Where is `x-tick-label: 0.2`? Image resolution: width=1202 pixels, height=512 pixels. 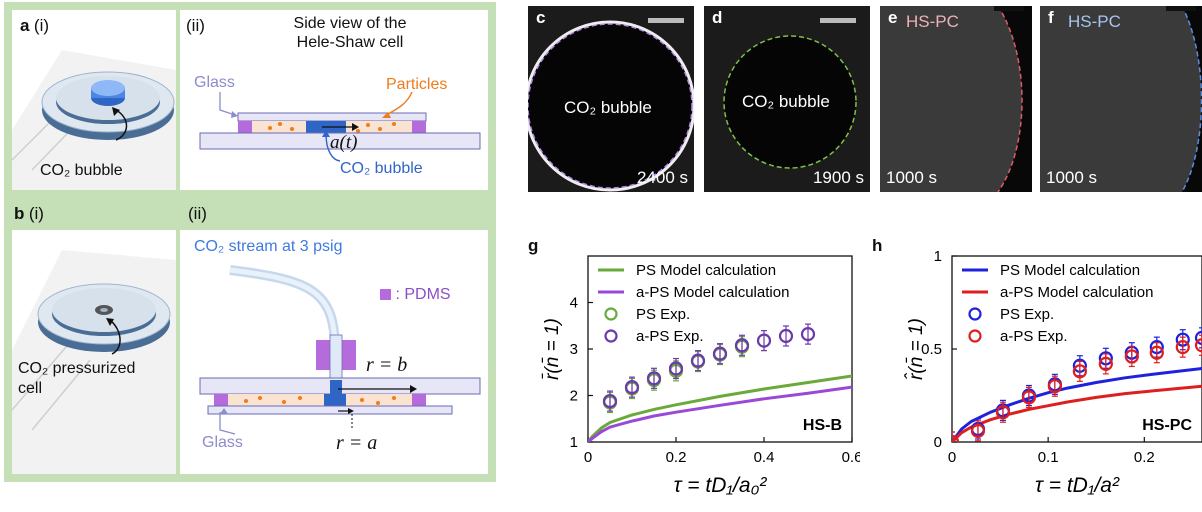
x-tick-label: 0.2 is located at coordinates (1144, 457).